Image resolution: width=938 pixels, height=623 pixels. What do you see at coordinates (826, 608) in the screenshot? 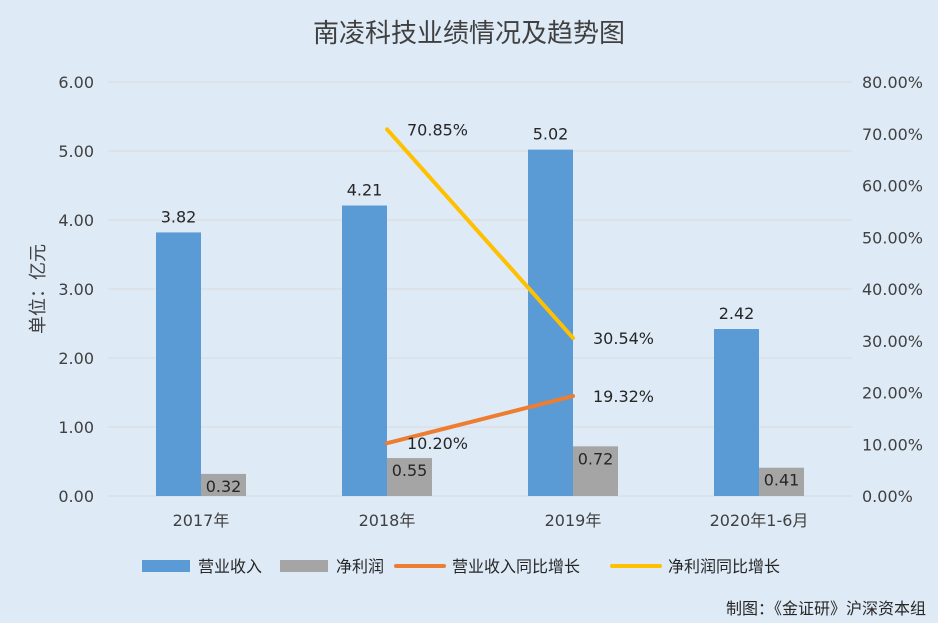
I see `credit-text: 制图：《金证研》沪深资本组` at bounding box center [826, 608].